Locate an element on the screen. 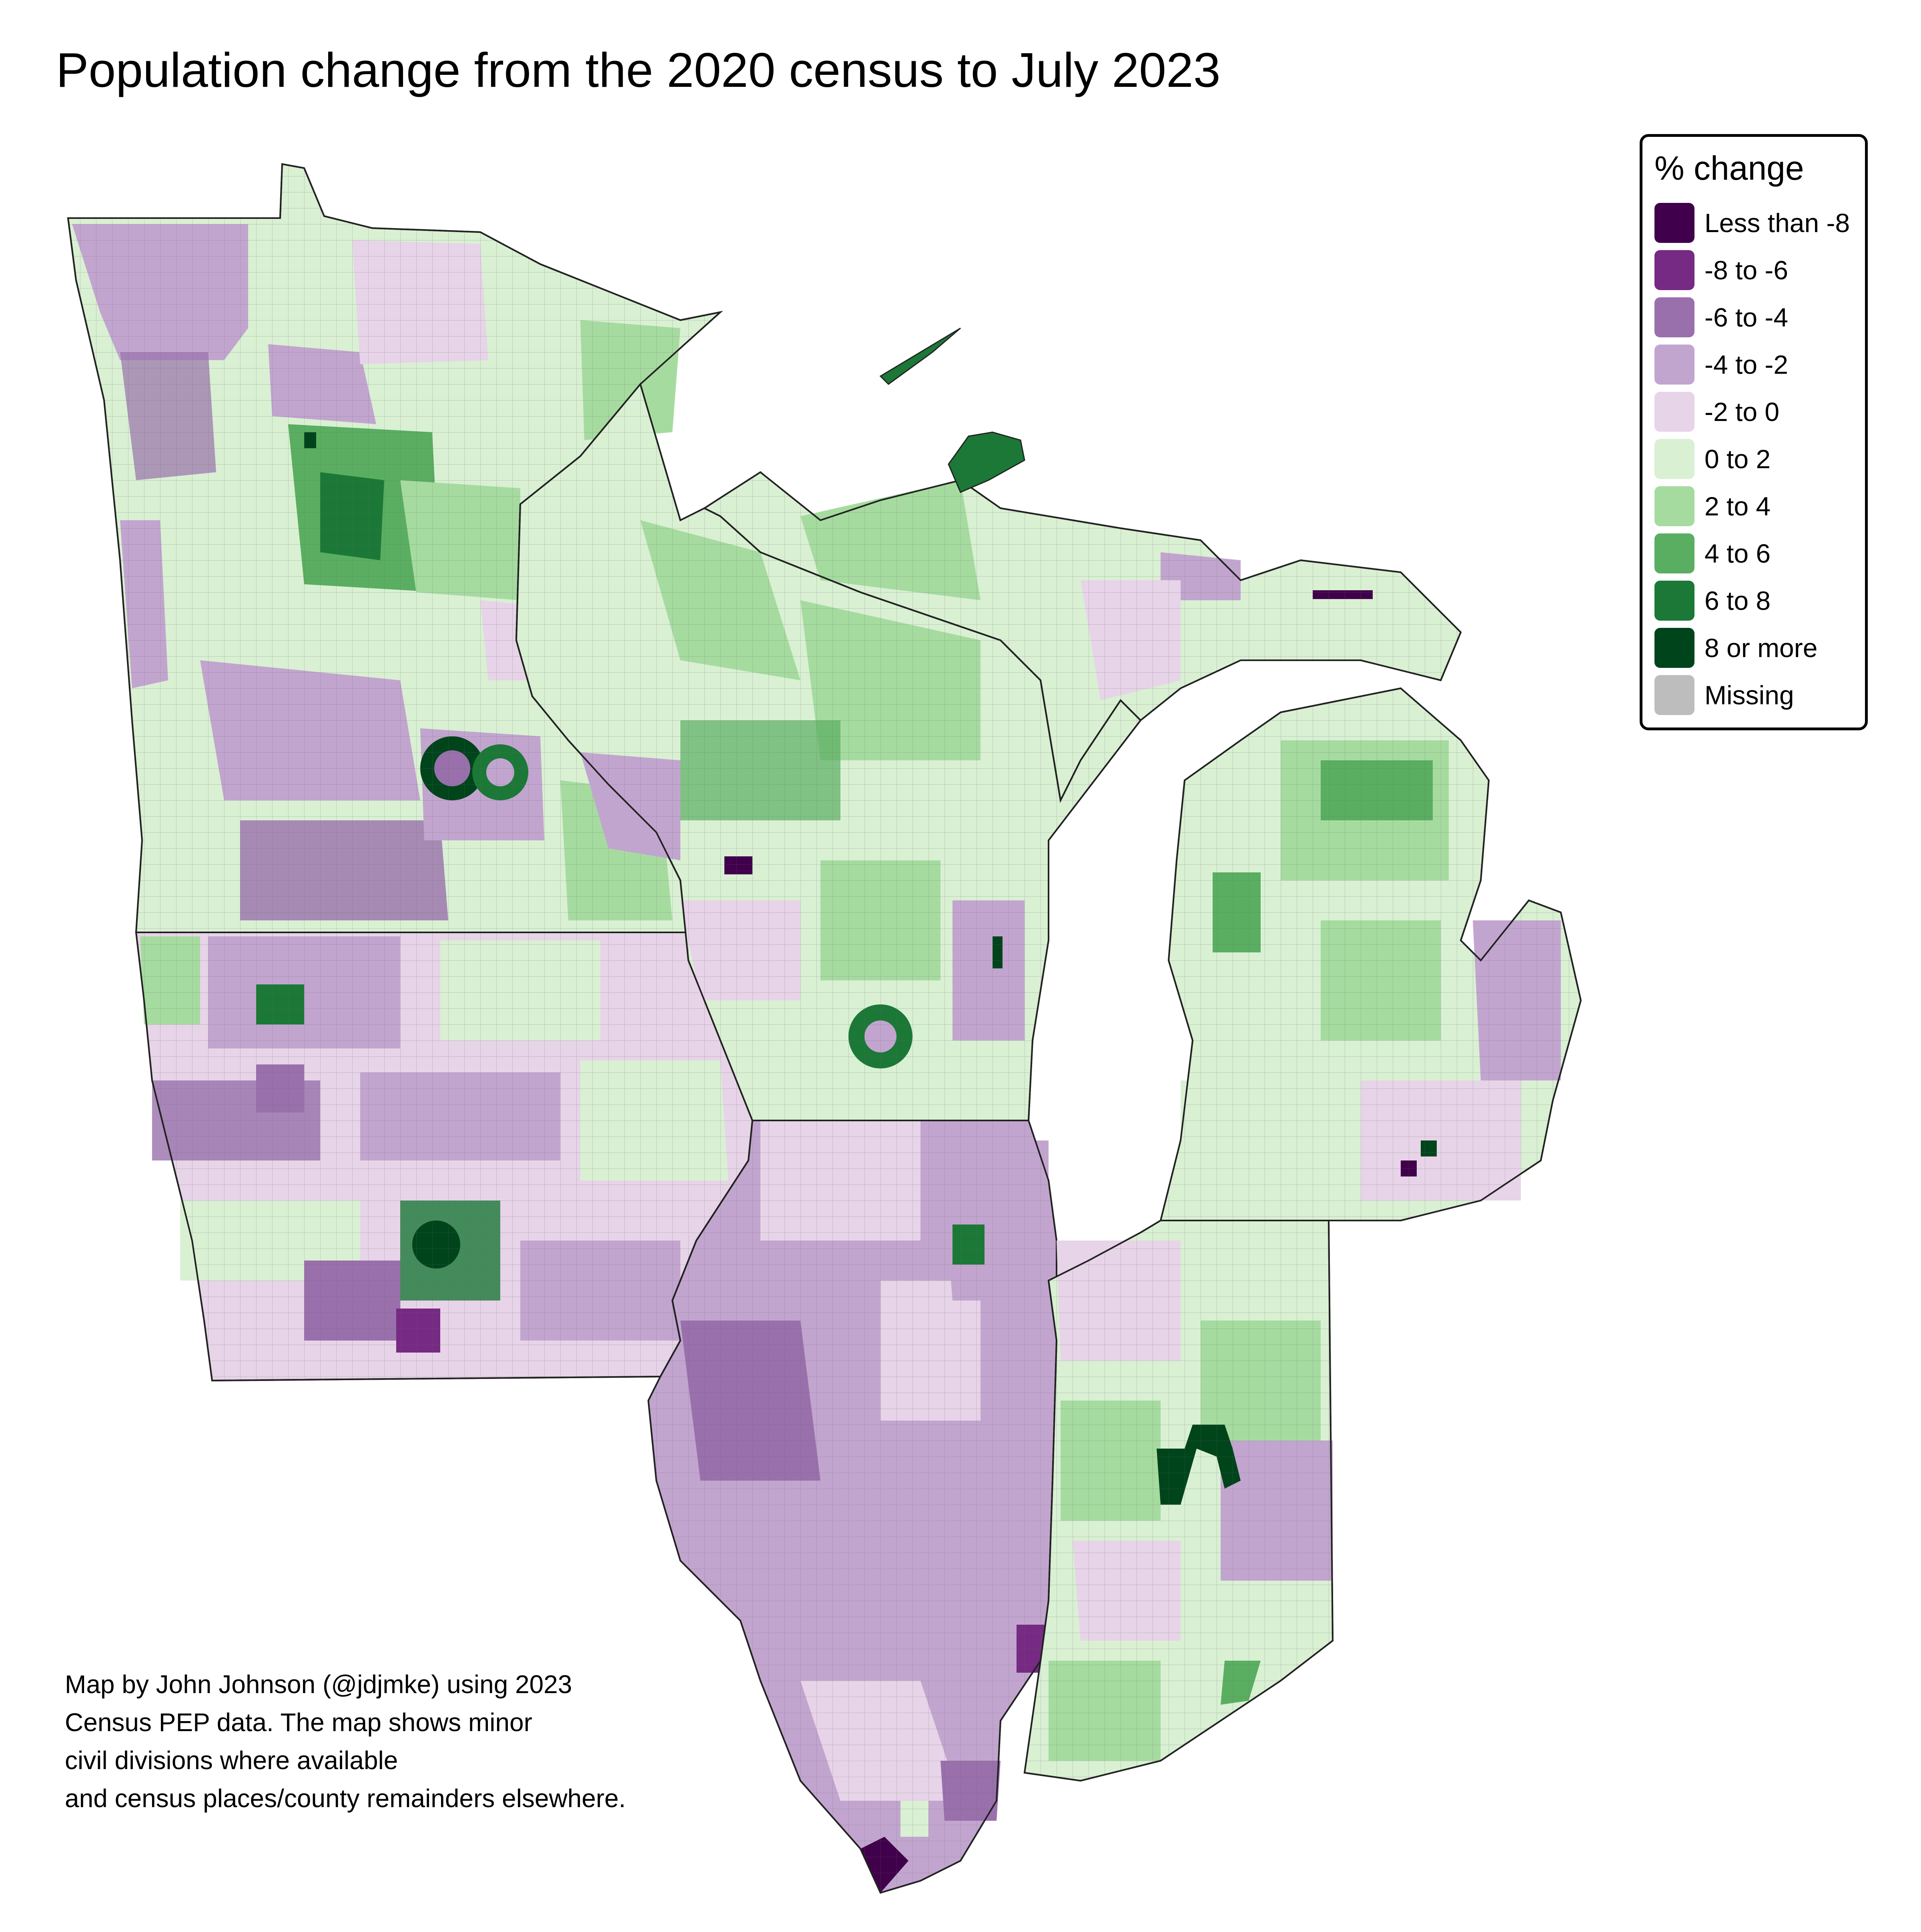  legend-item: -8 to -6 is located at coordinates (1758, 270).